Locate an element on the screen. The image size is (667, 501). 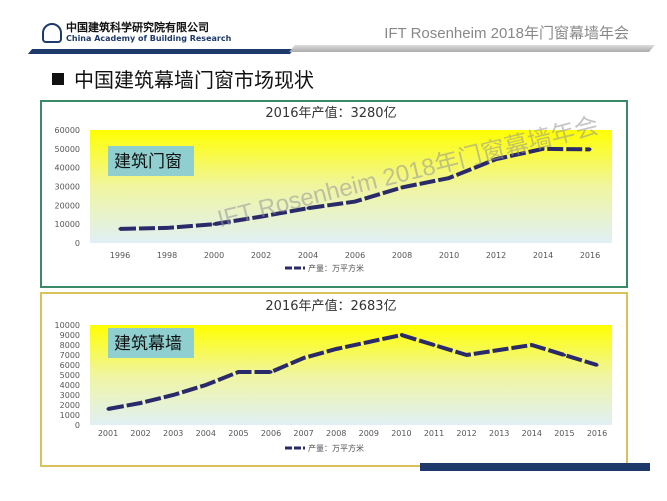
series-line is located at coordinates (352, 371).